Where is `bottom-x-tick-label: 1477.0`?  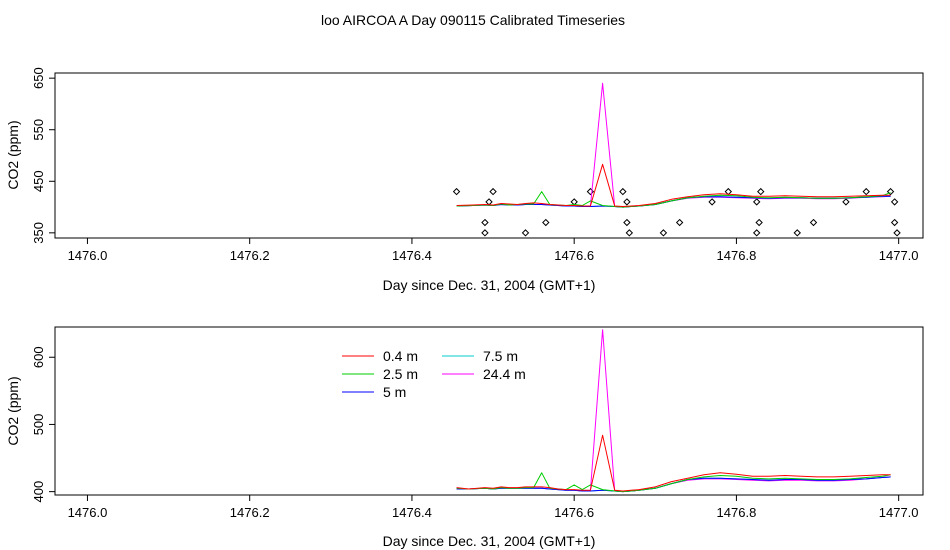 bottom-x-tick-label: 1477.0 is located at coordinates (899, 512).